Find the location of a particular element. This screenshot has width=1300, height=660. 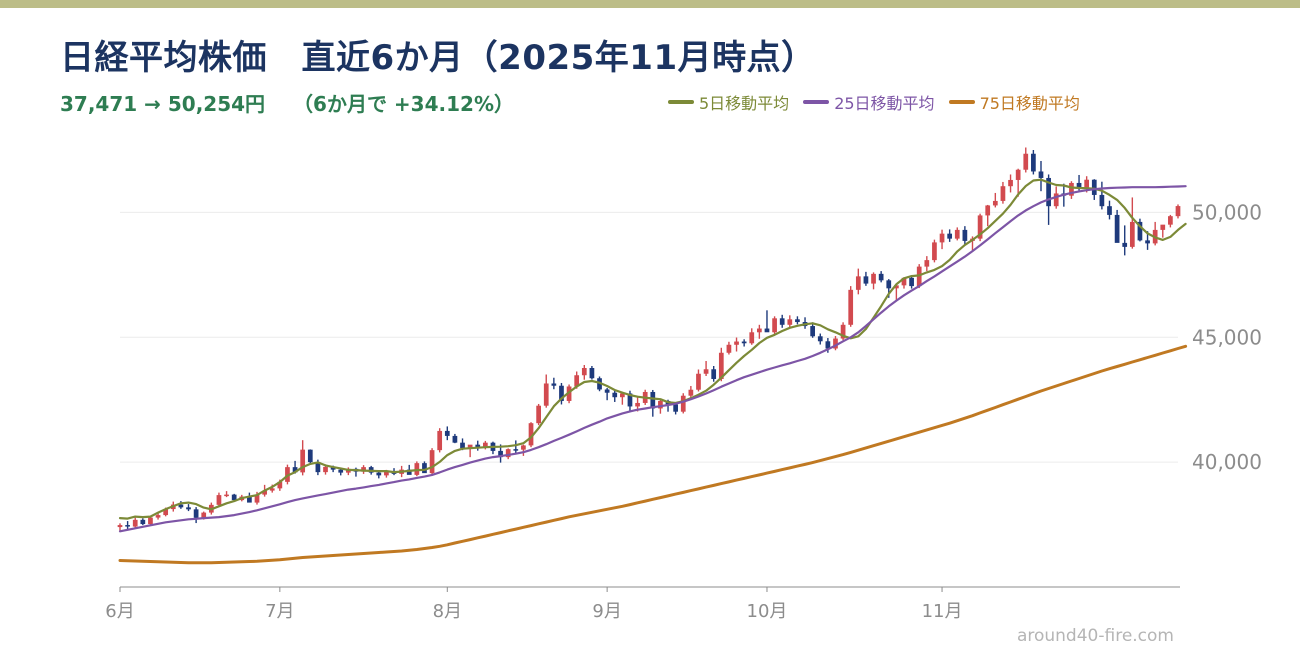

legend-label-ma5: 5日移動平均 is located at coordinates (744, 103).